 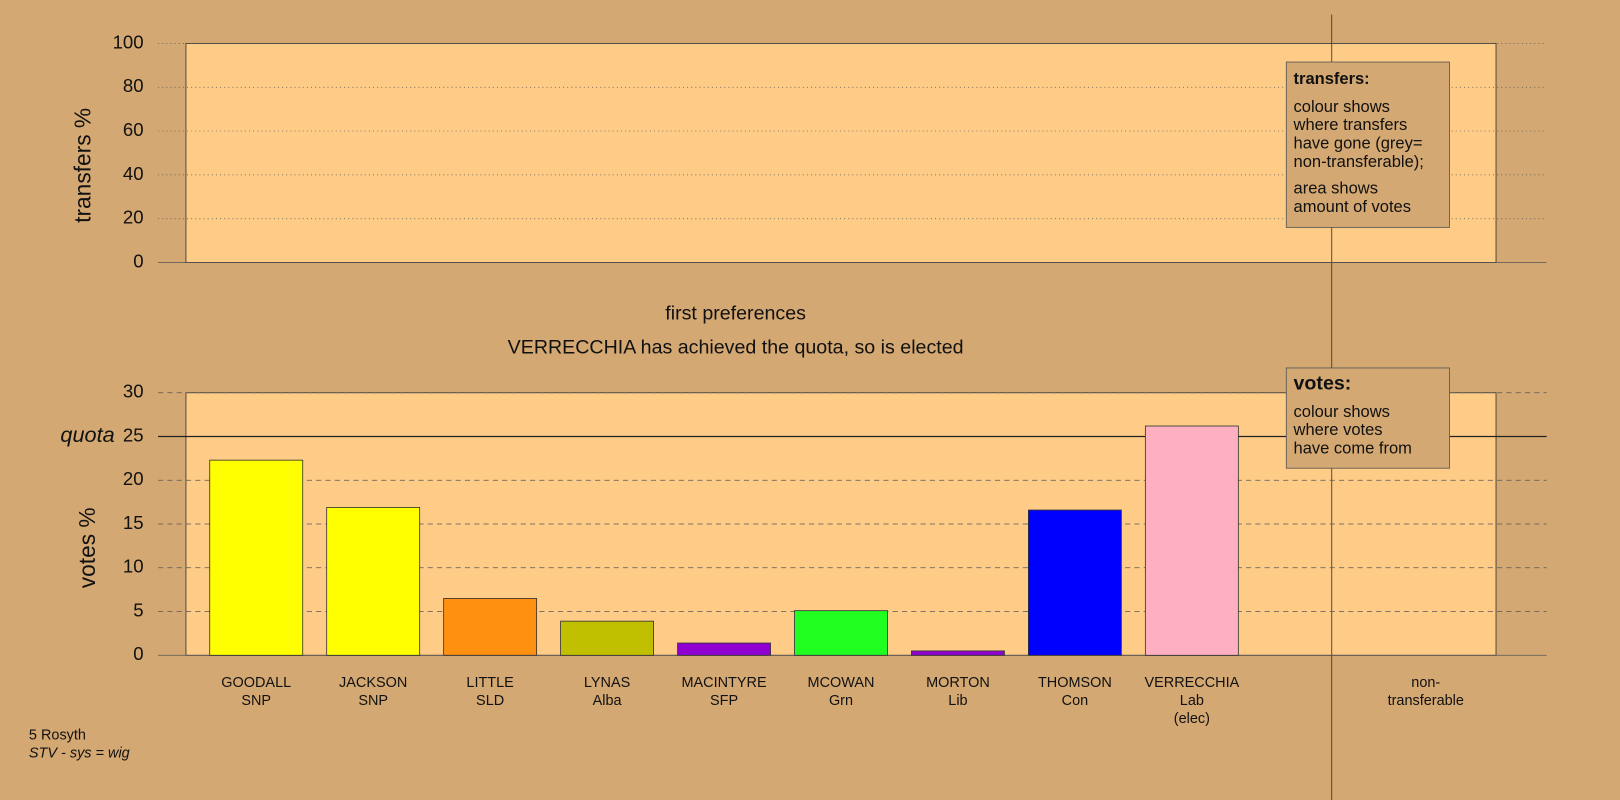 What do you see at coordinates (1075, 701) in the screenshot?
I see `x-tick-label: Con` at bounding box center [1075, 701].